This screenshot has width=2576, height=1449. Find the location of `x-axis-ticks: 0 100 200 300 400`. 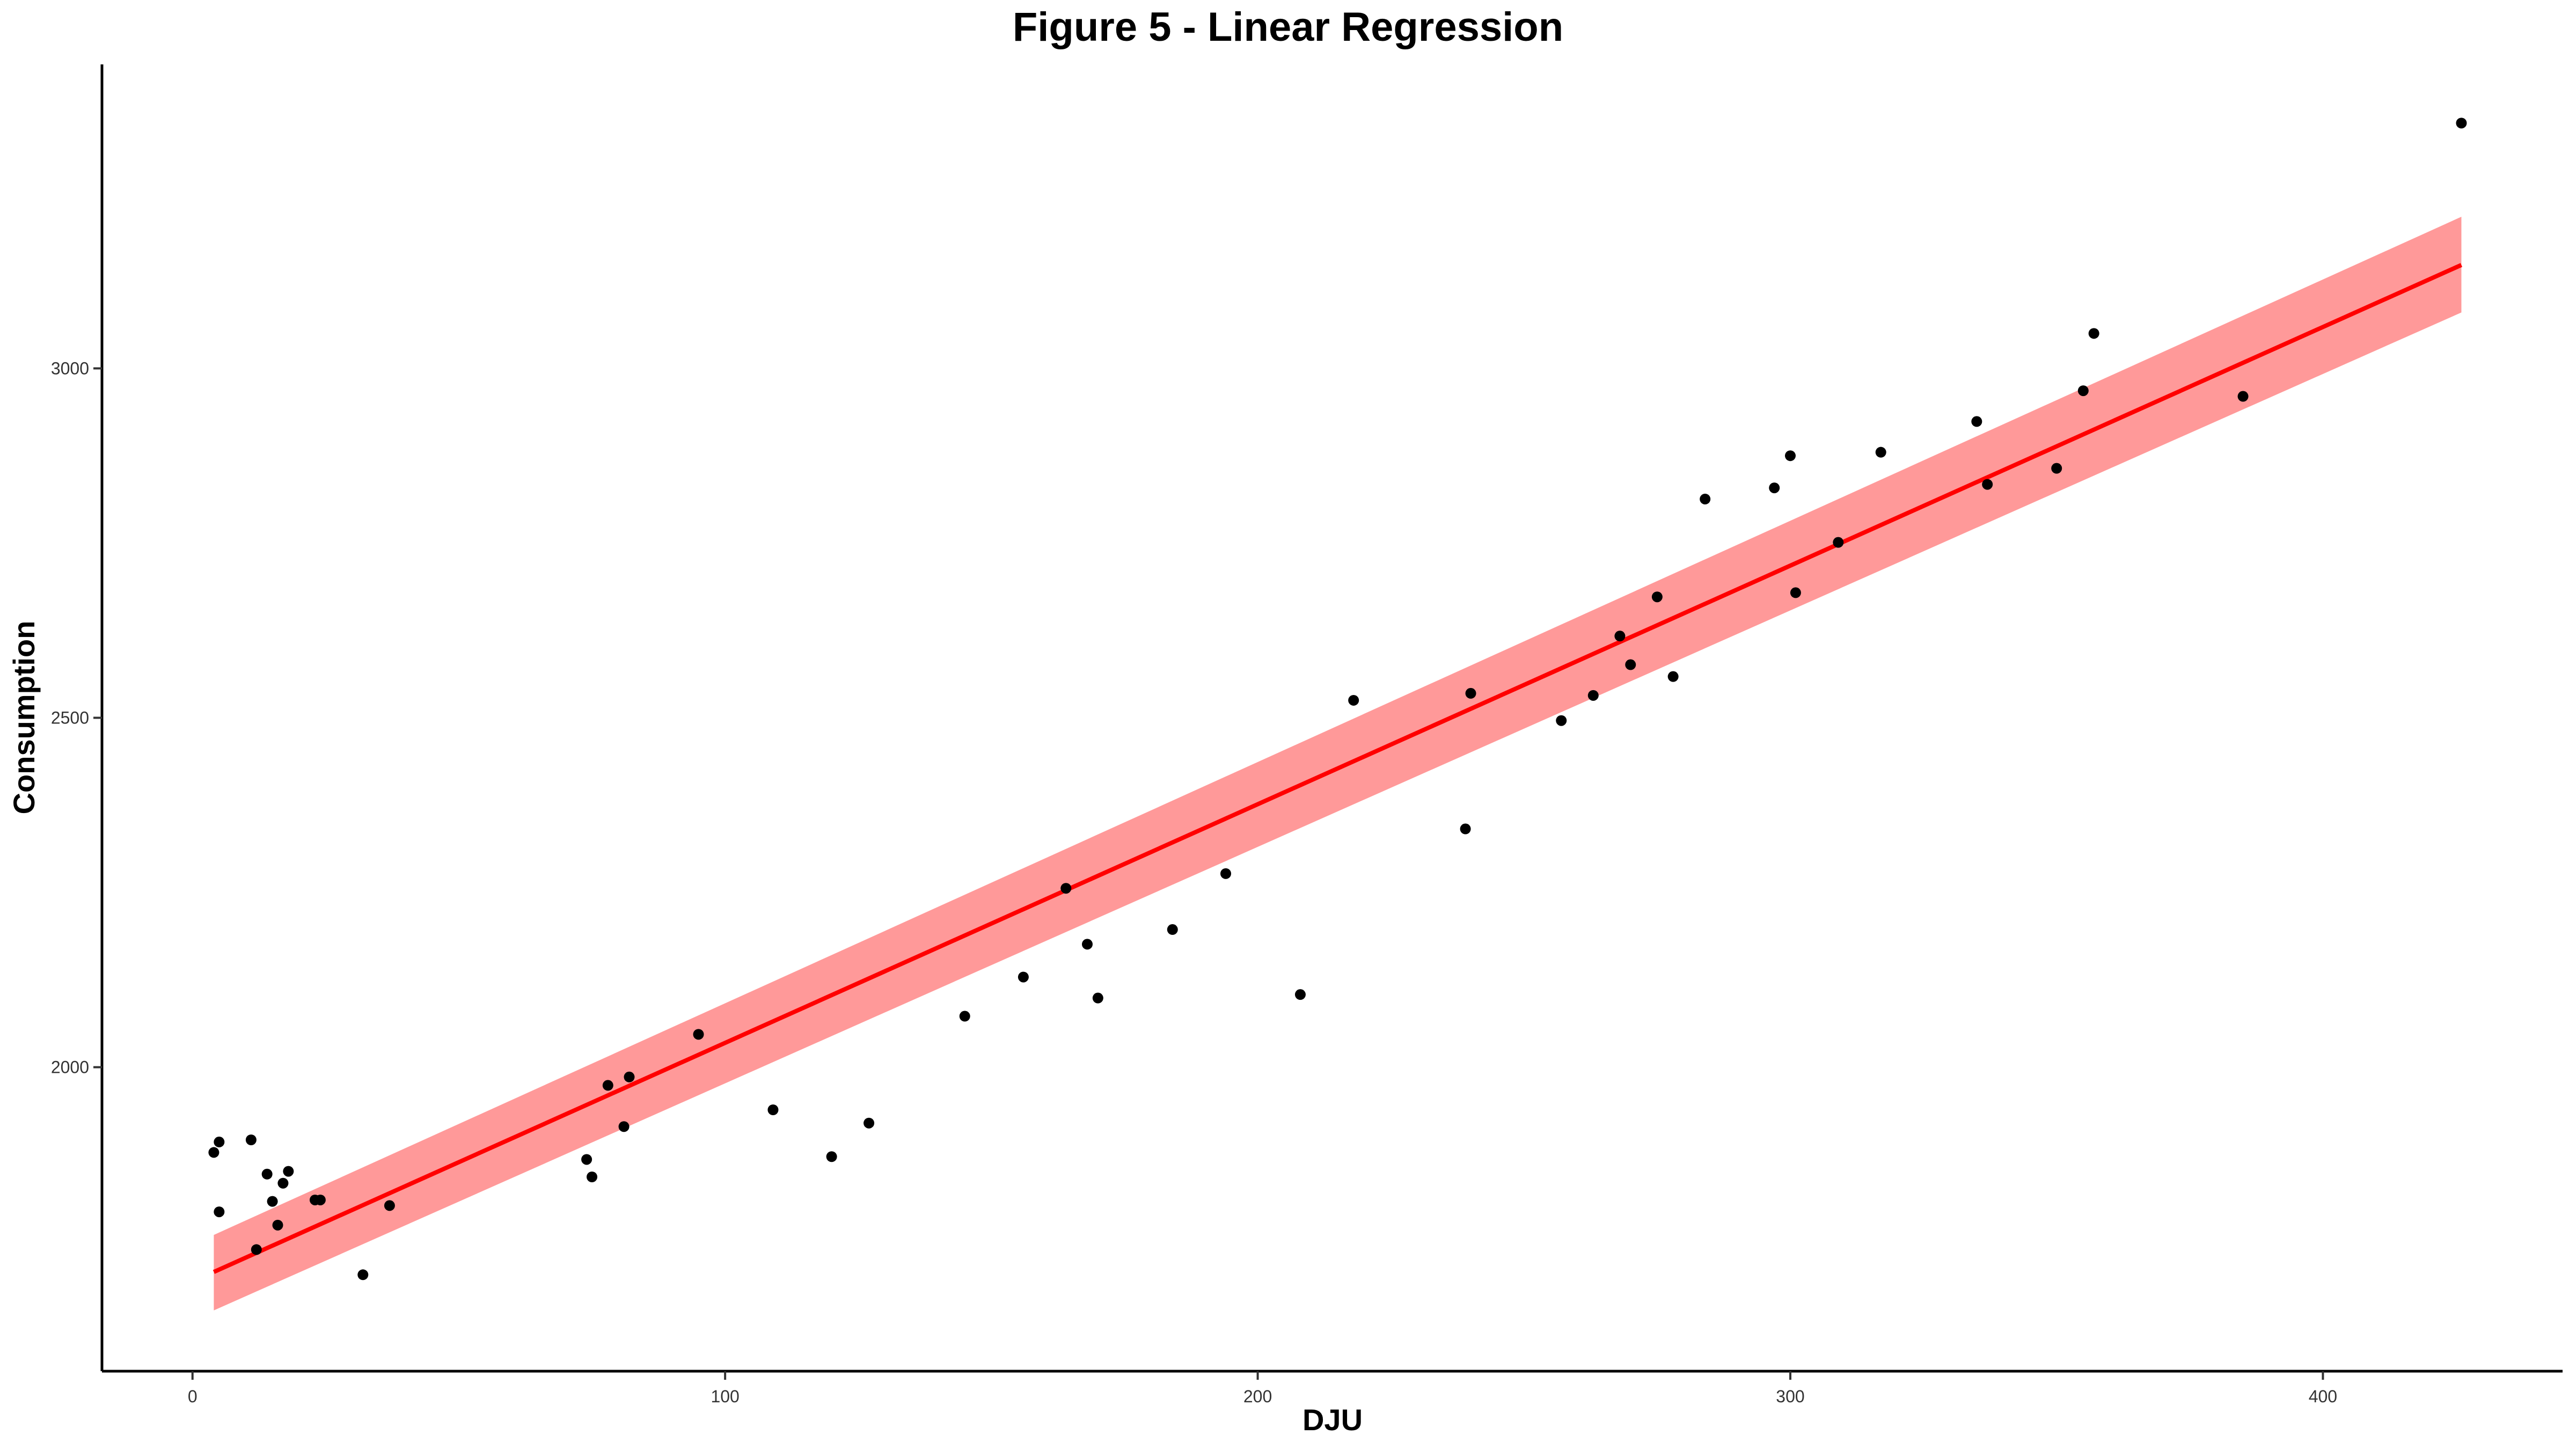

x-axis-ticks: 0 100 200 300 400 is located at coordinates (1262, 1388).